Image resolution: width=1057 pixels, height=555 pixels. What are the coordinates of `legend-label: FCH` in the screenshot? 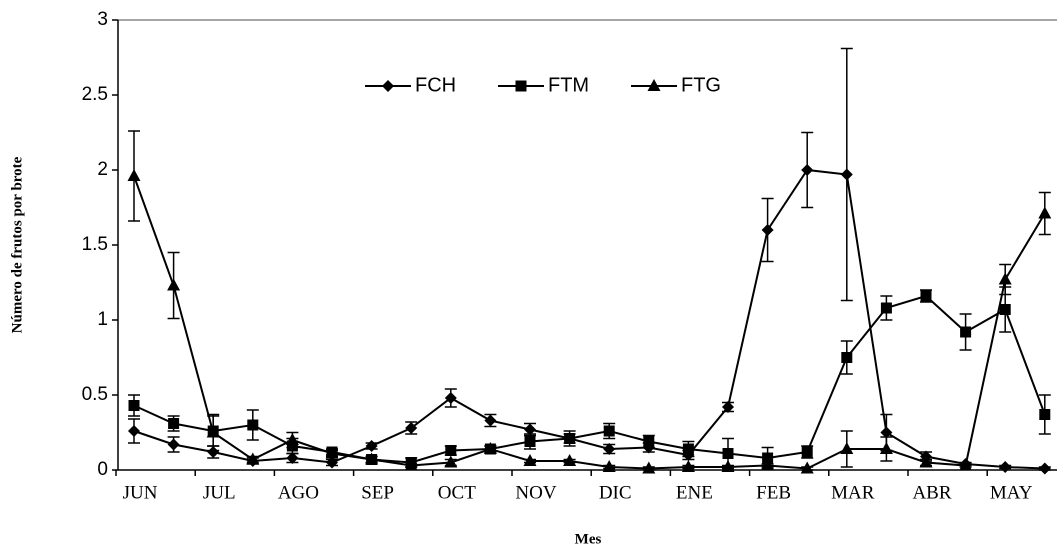 It's located at (435, 85).